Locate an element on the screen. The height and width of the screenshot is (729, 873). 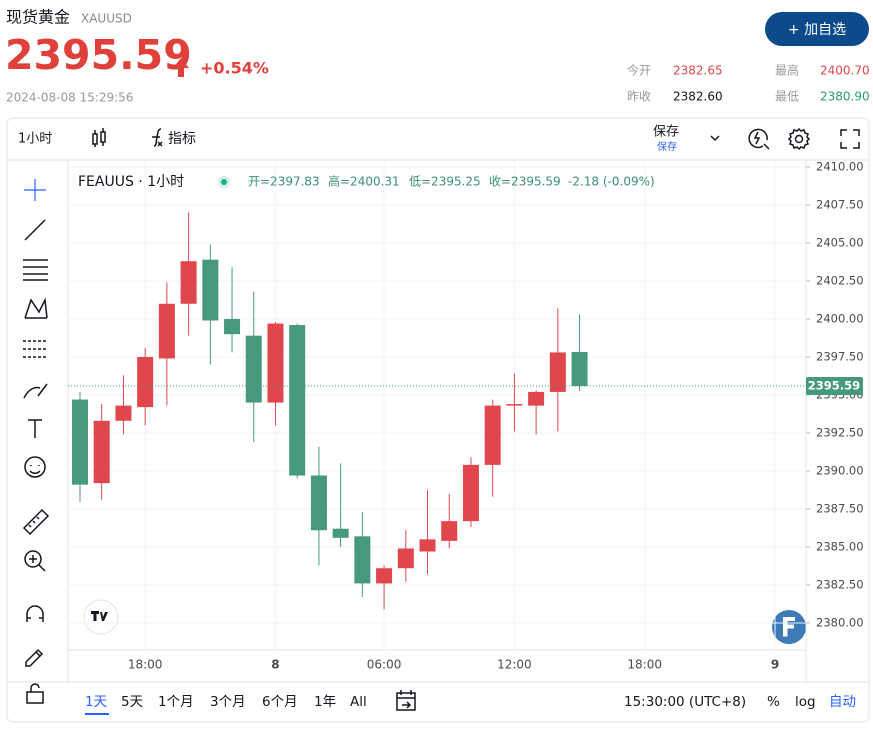
range-button: 6个月 is located at coordinates (280, 702).